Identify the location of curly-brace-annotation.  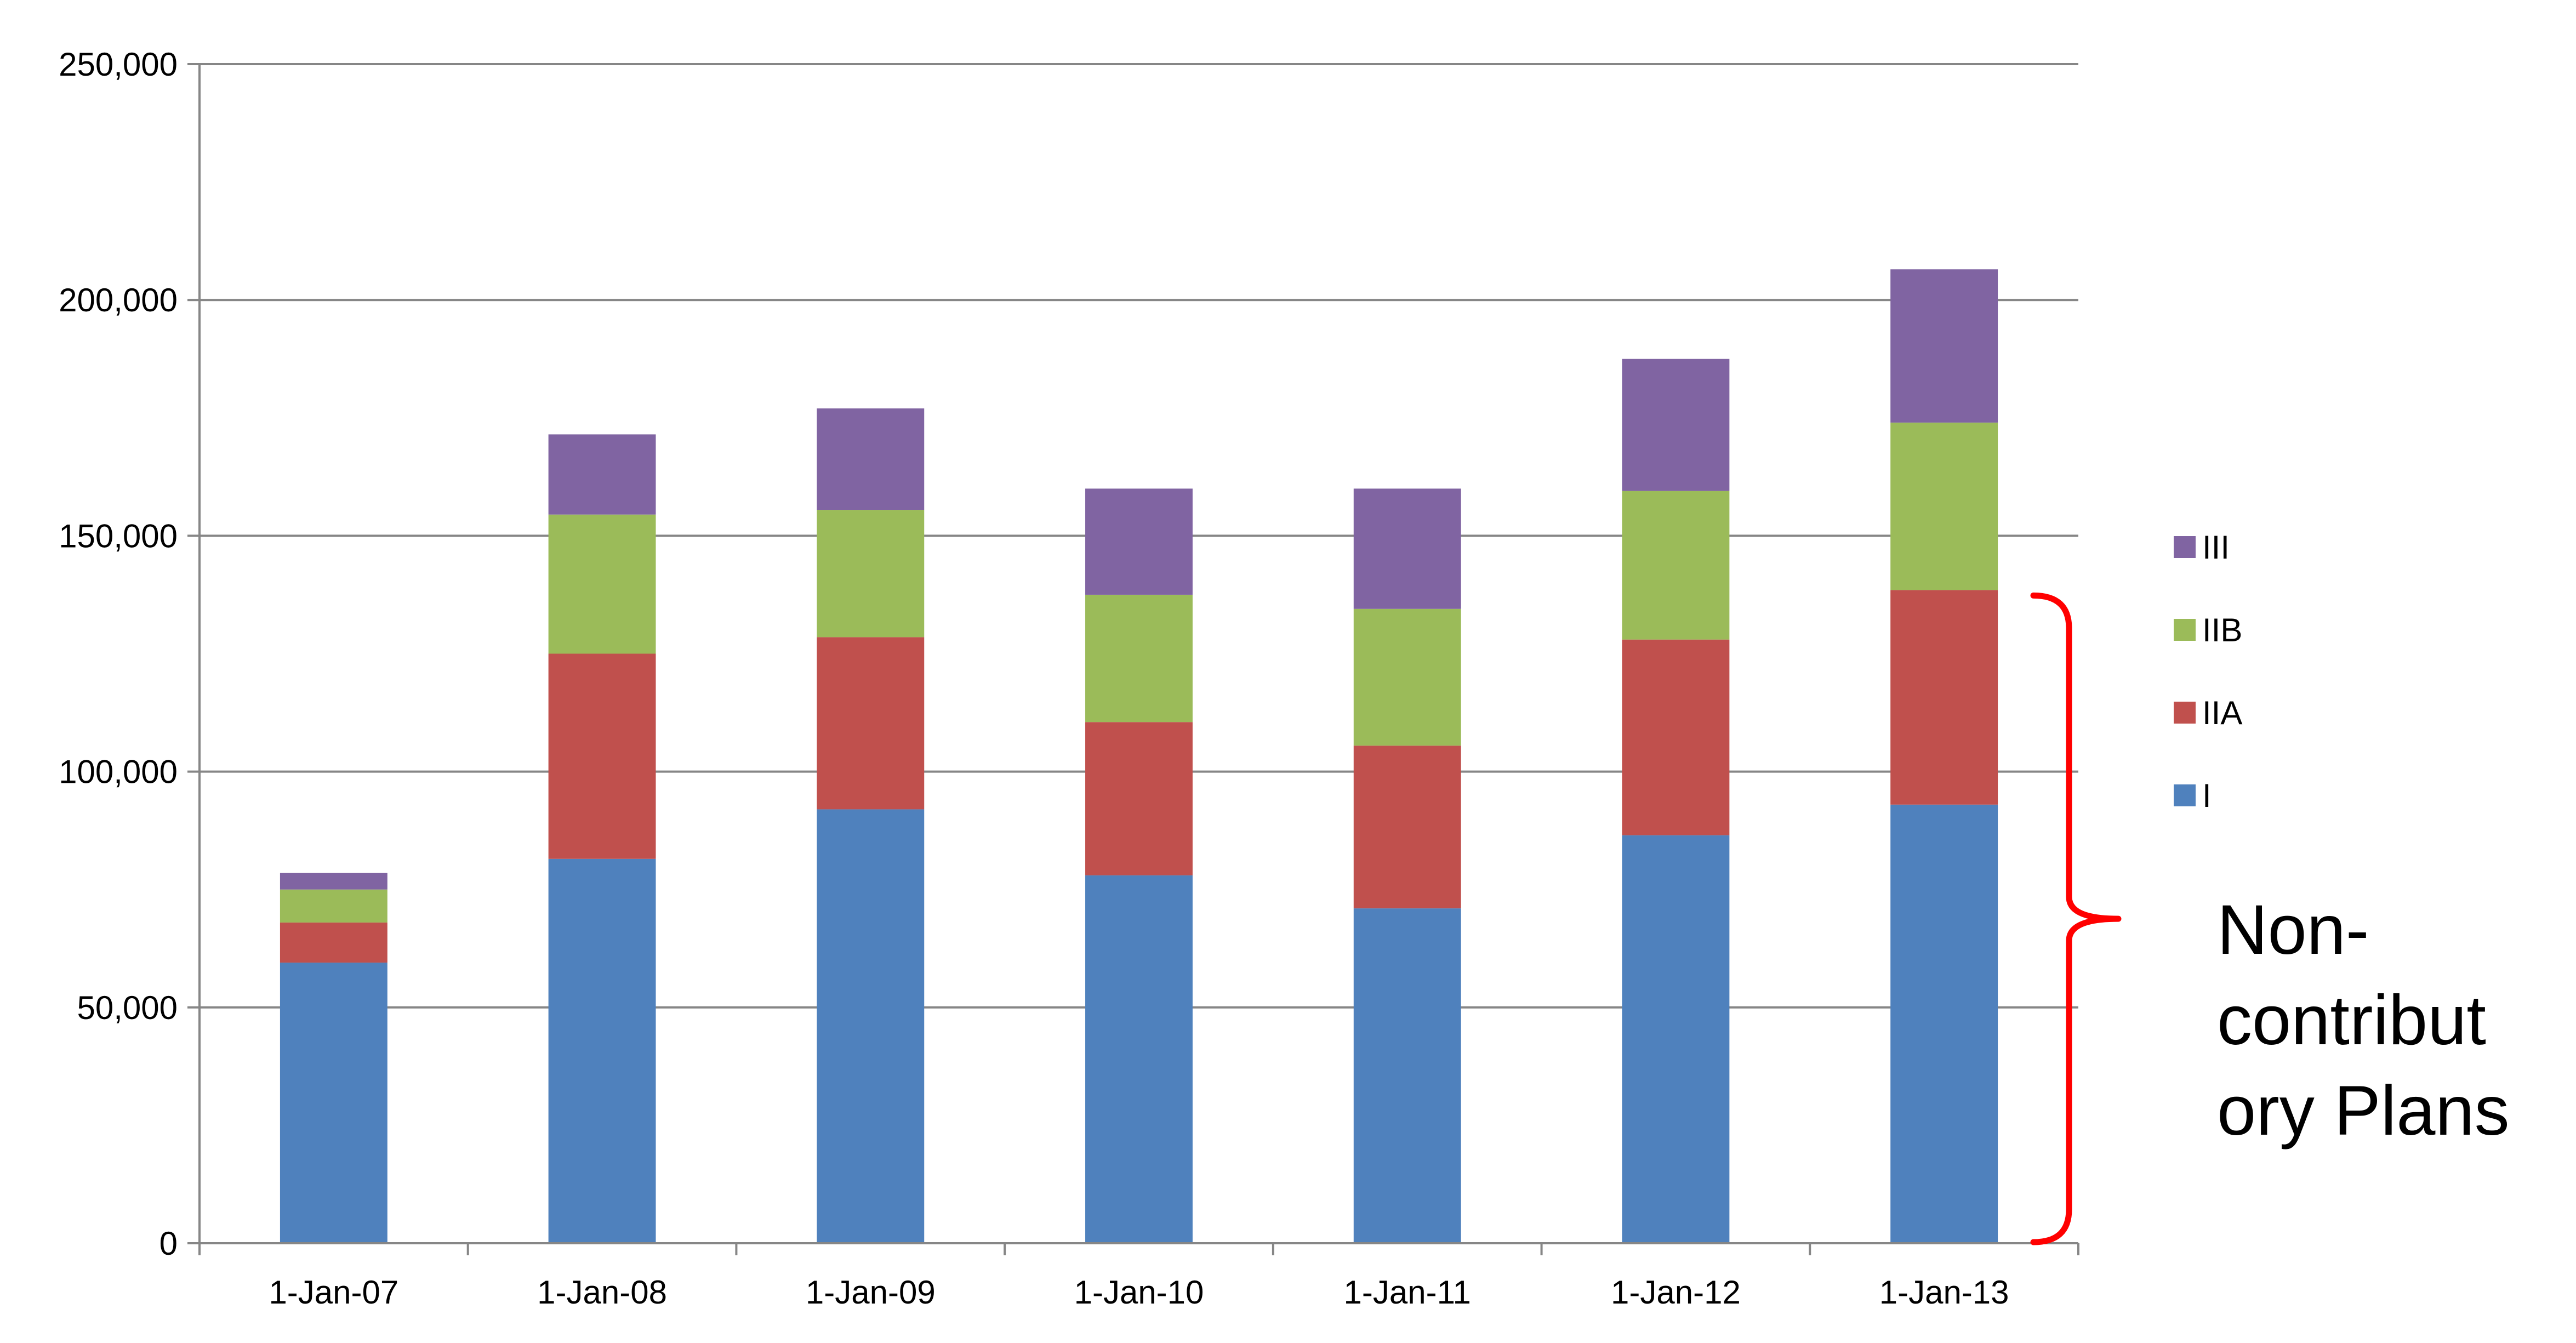
(2076, 918).